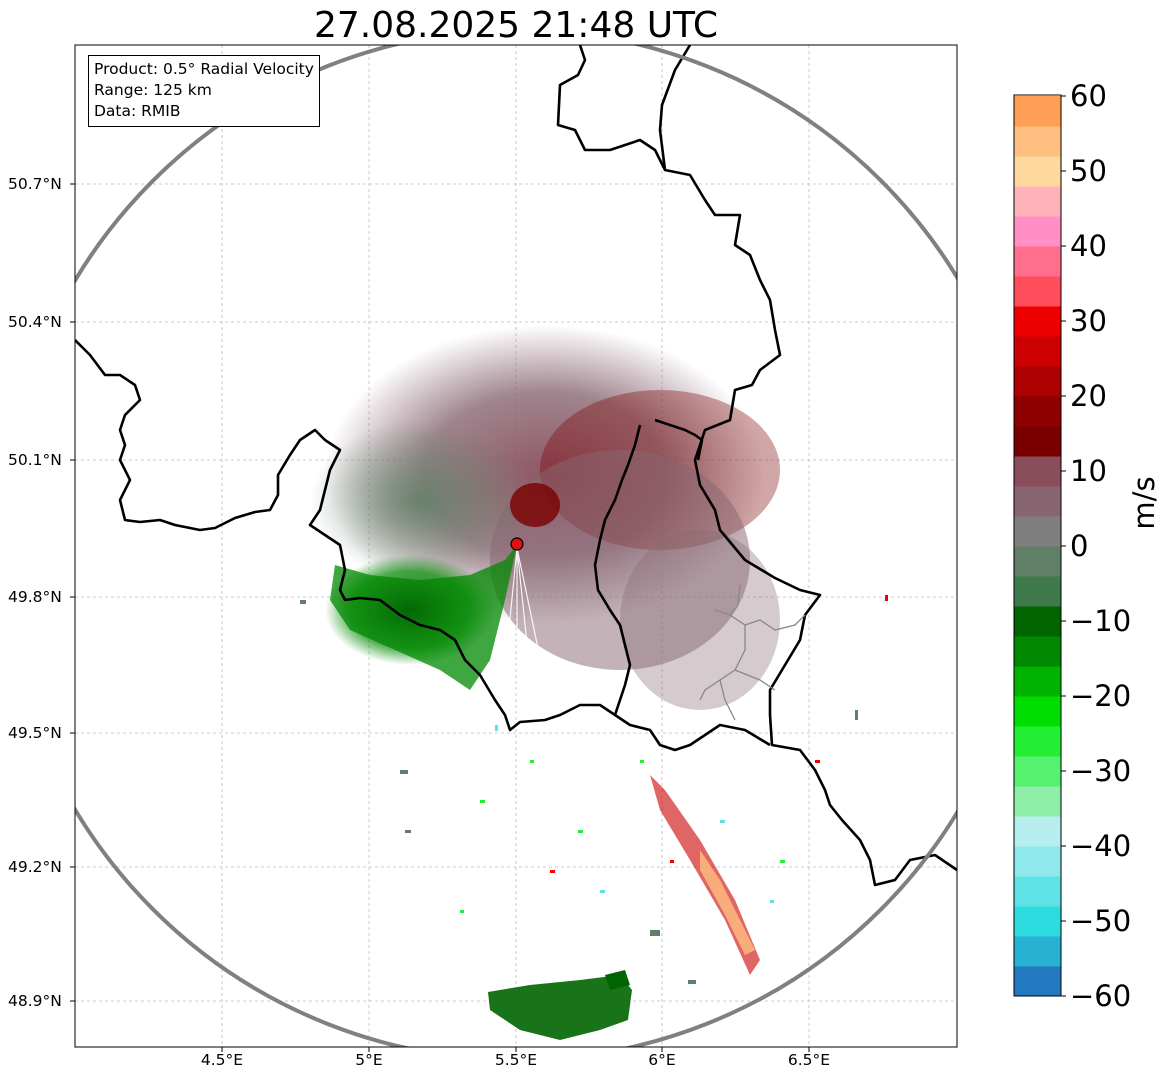  Describe the element at coordinates (809, 1060) in the screenshot. I see `lon-tick-label: 6.5°E` at that location.